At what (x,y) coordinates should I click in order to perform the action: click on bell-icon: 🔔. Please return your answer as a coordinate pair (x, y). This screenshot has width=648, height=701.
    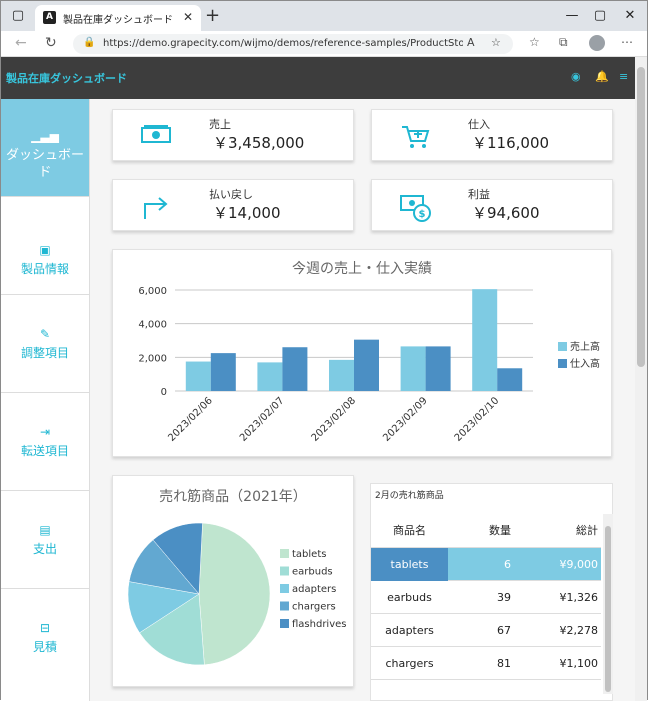
    Looking at the image, I should click on (602, 76).